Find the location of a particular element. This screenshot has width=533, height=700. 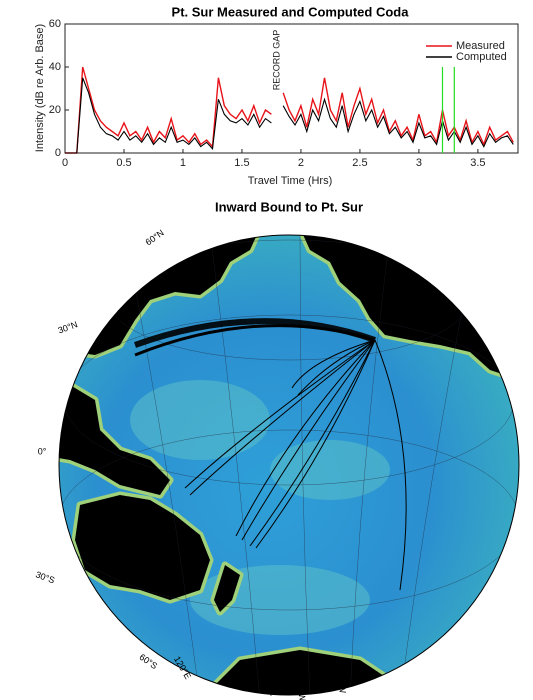

y-tick-label: 20 is located at coordinates (55, 110).